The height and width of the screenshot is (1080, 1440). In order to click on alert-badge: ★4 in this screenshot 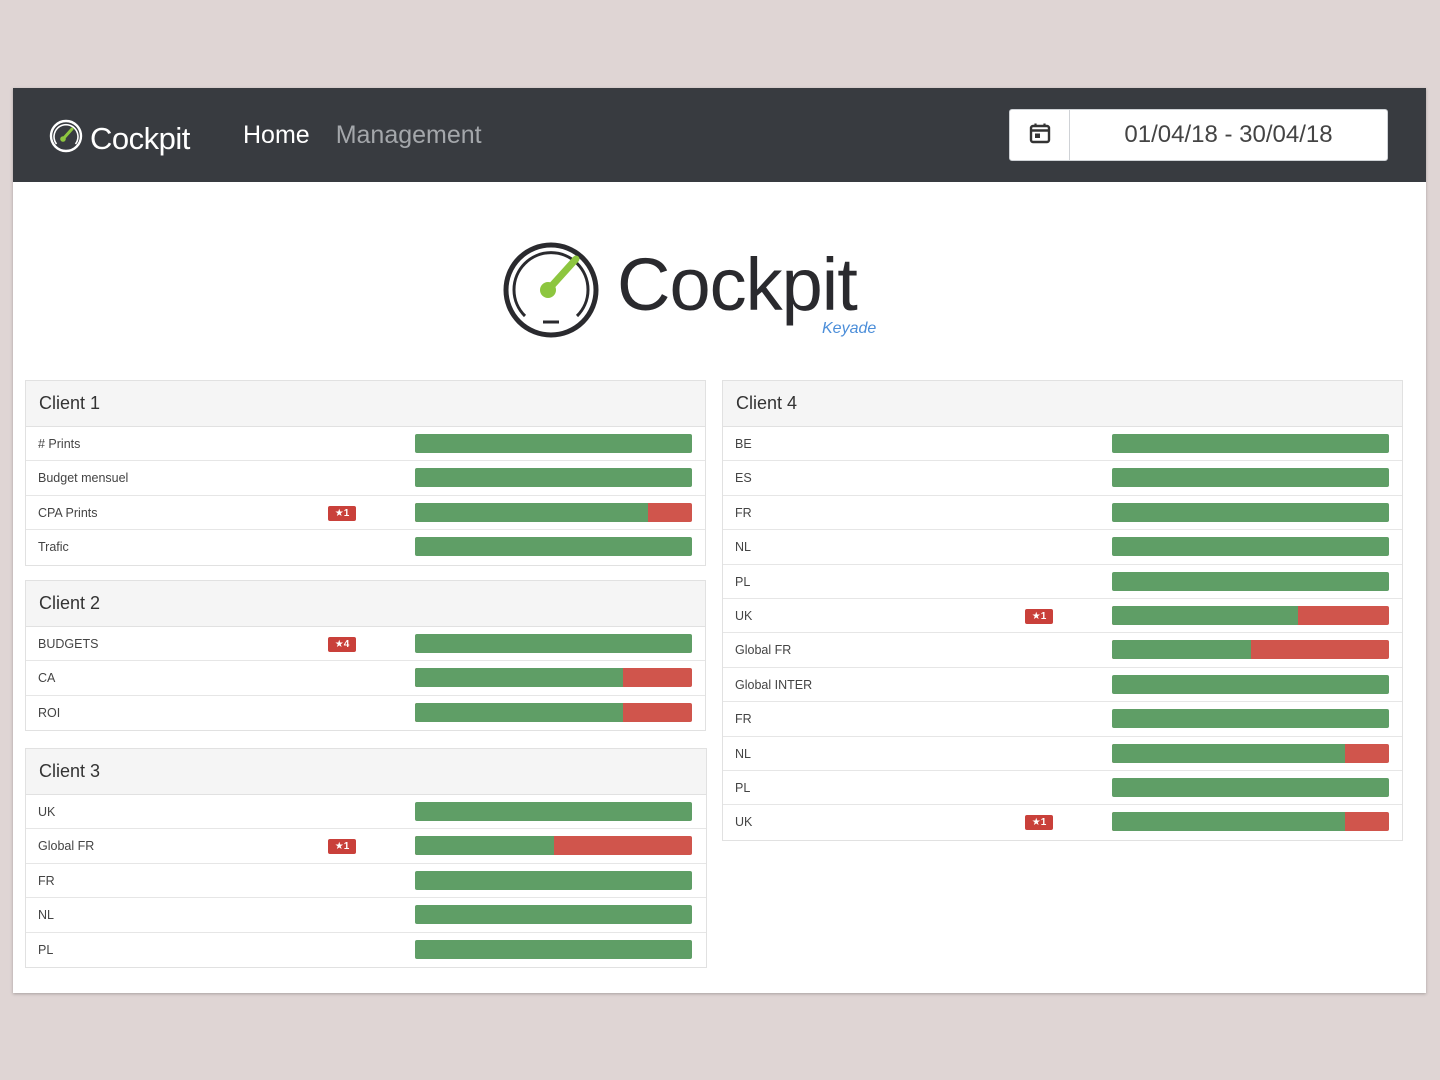, I will do `click(342, 644)`.